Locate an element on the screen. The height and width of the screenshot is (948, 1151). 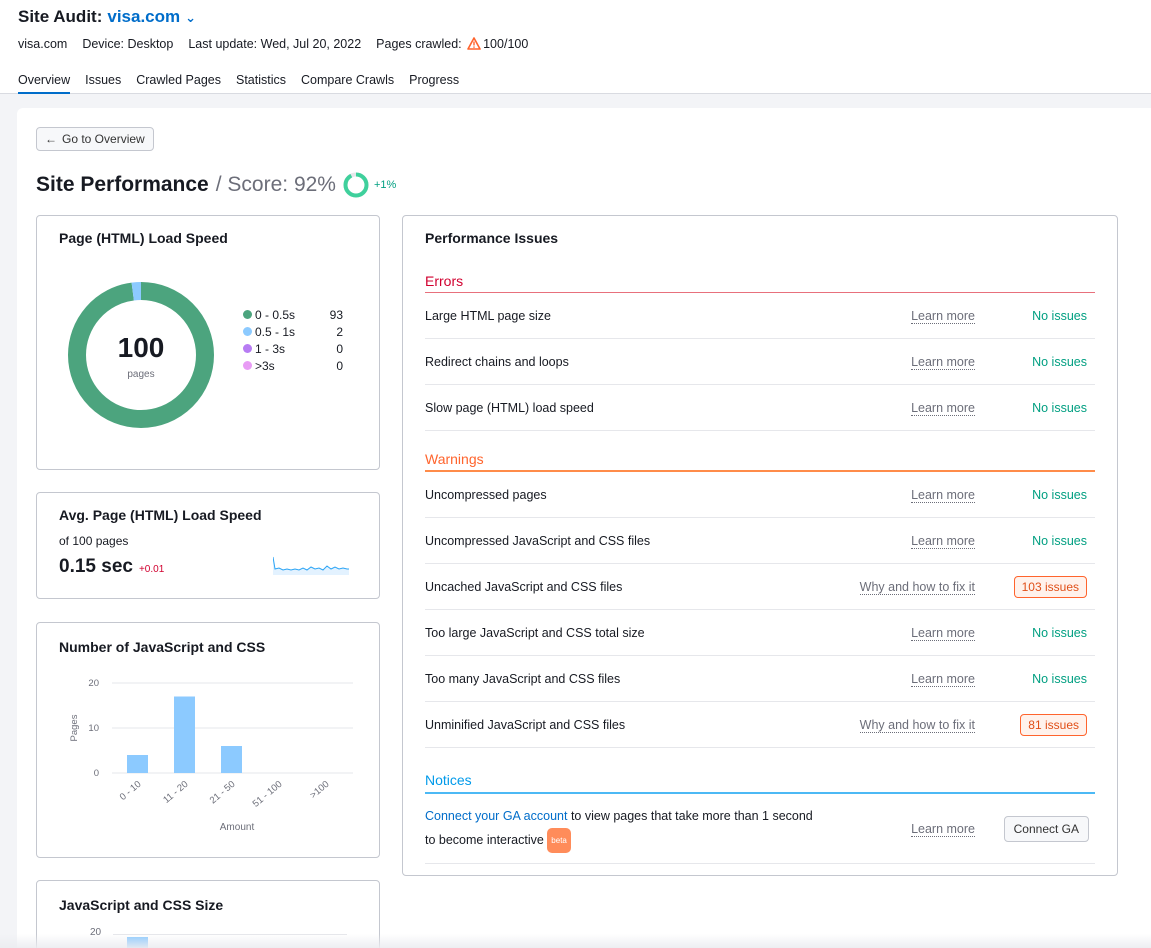
tab-compare-crawls: Compare Crawls is located at coordinates (348, 80).